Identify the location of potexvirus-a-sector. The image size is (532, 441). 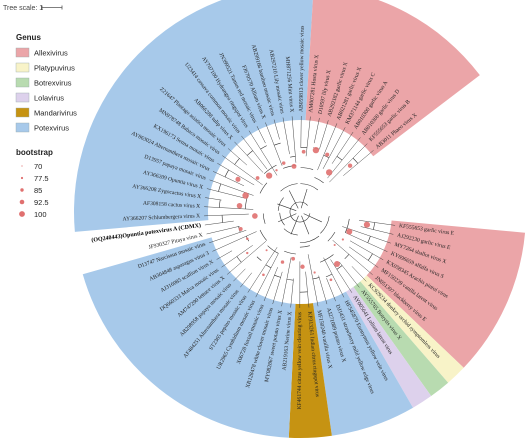
(362, 363).